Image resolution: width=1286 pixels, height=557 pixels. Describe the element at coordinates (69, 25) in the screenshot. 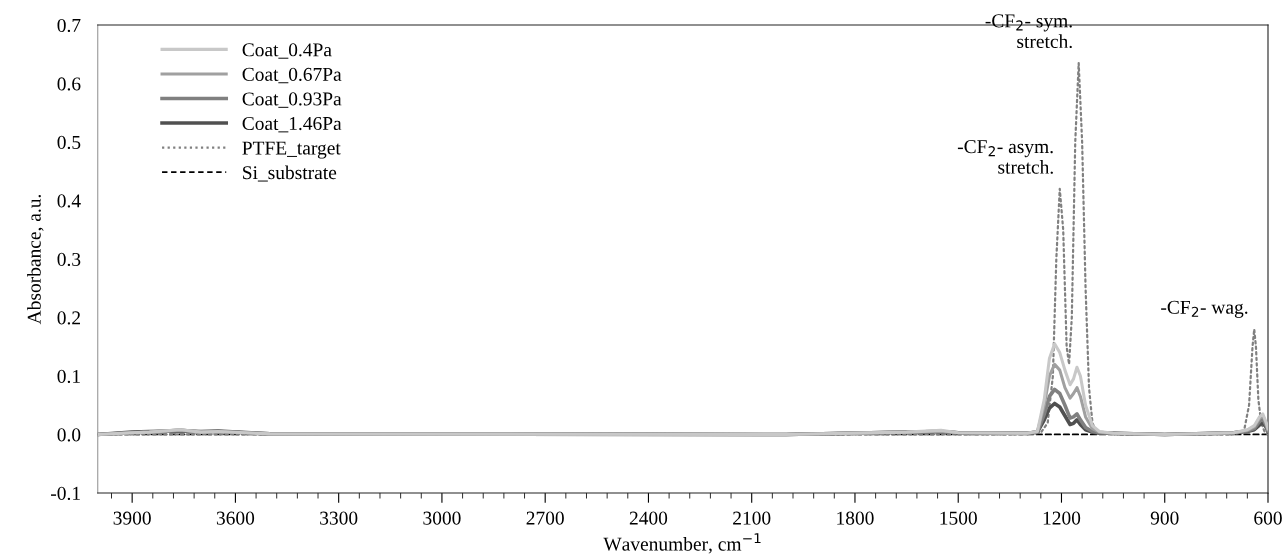

I see `y-tick-label: 0.7` at that location.